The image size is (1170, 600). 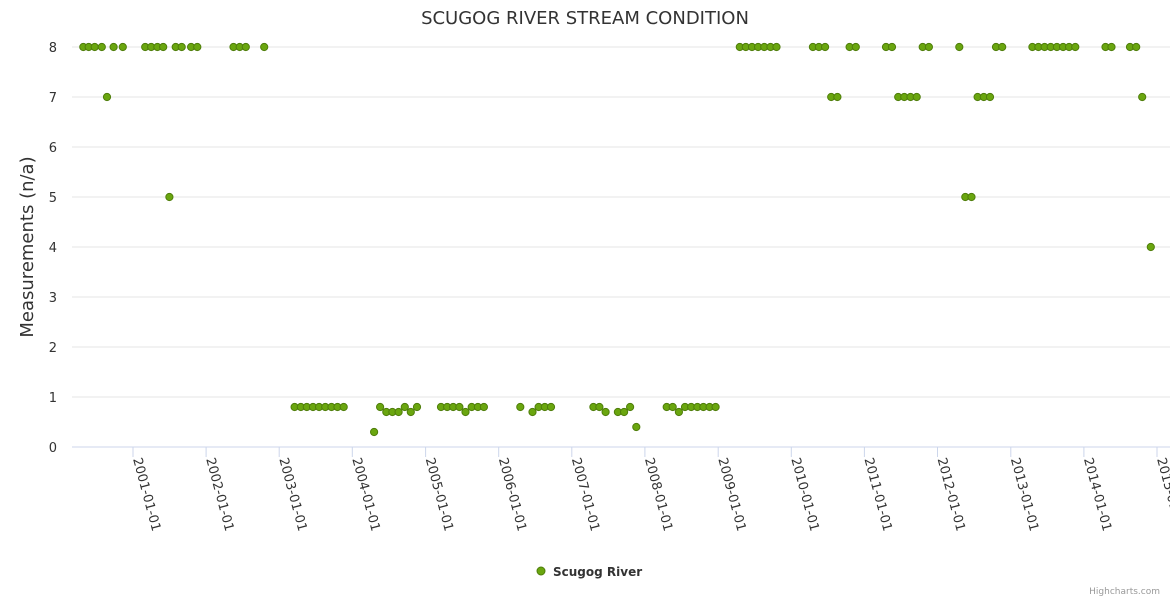 I want to click on y-tick-label: 1, so click(x=53, y=398).